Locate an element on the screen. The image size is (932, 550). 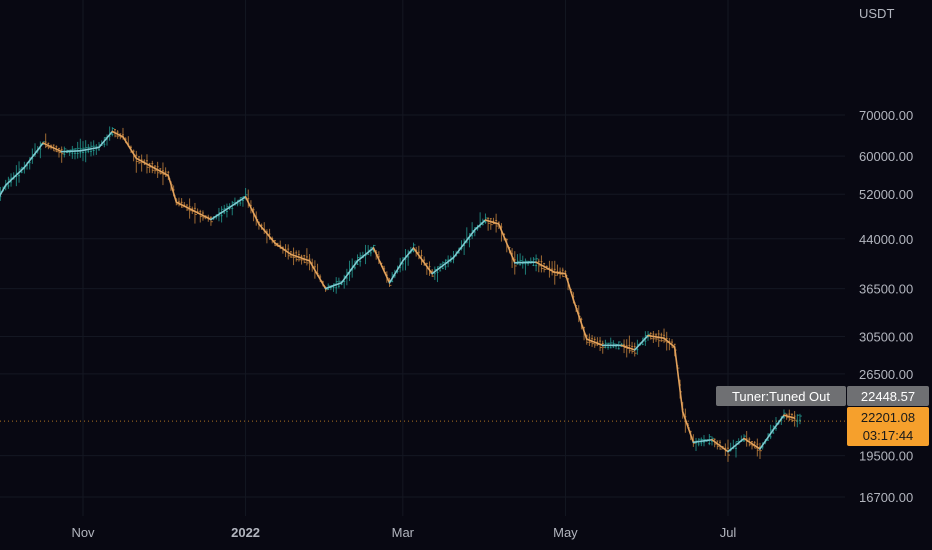
x-tick-label: Nov is located at coordinates (83, 532).